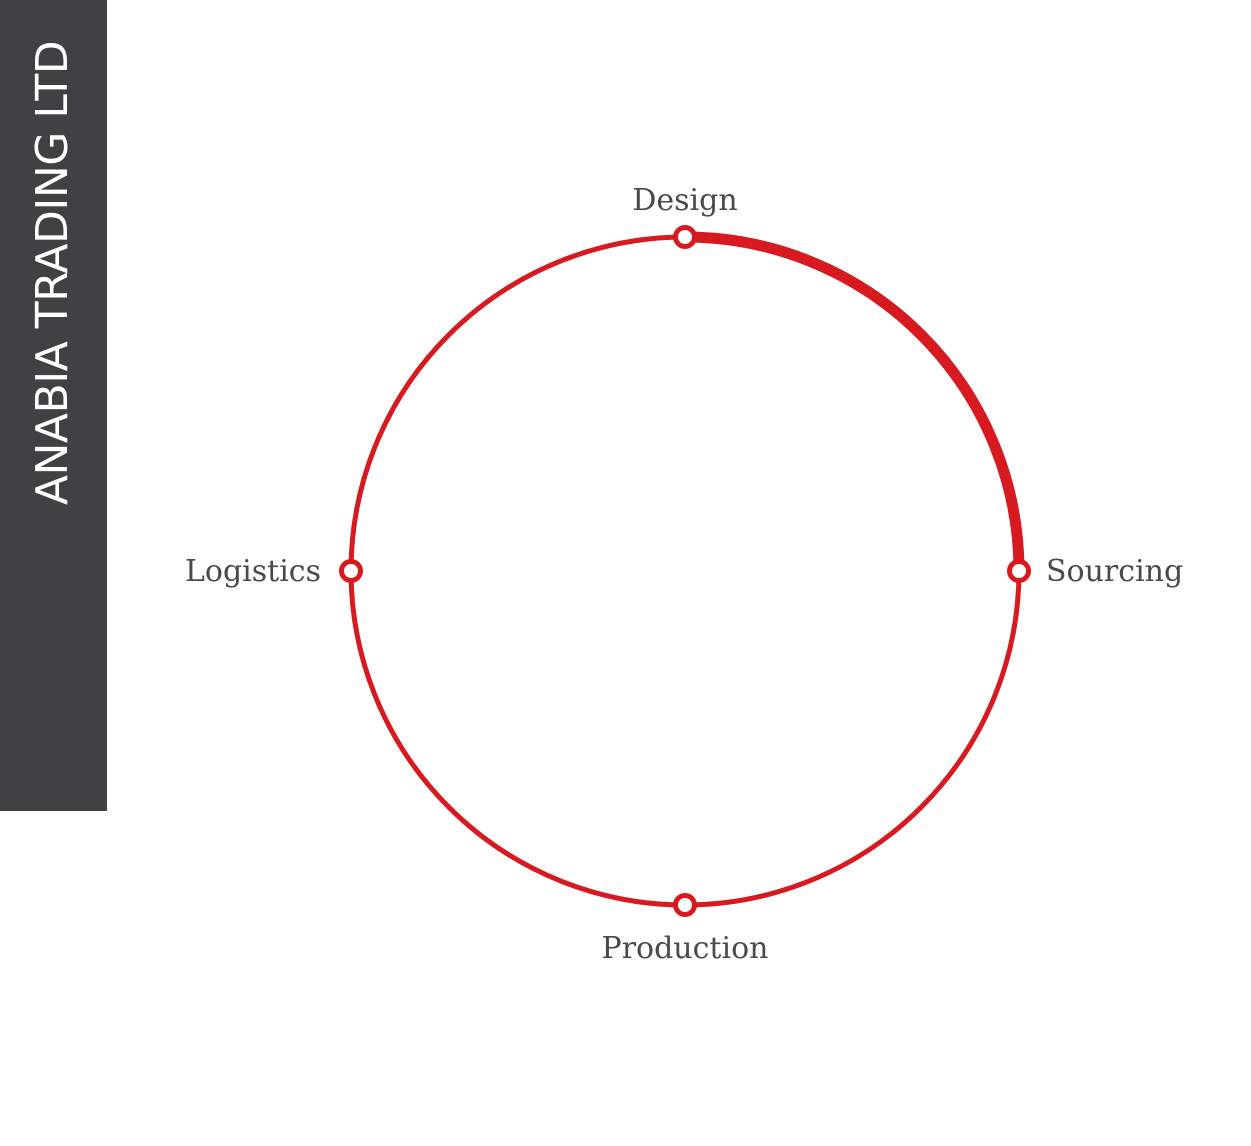 The width and height of the screenshot is (1251, 1146). I want to click on stage-node-production, so click(685, 905).